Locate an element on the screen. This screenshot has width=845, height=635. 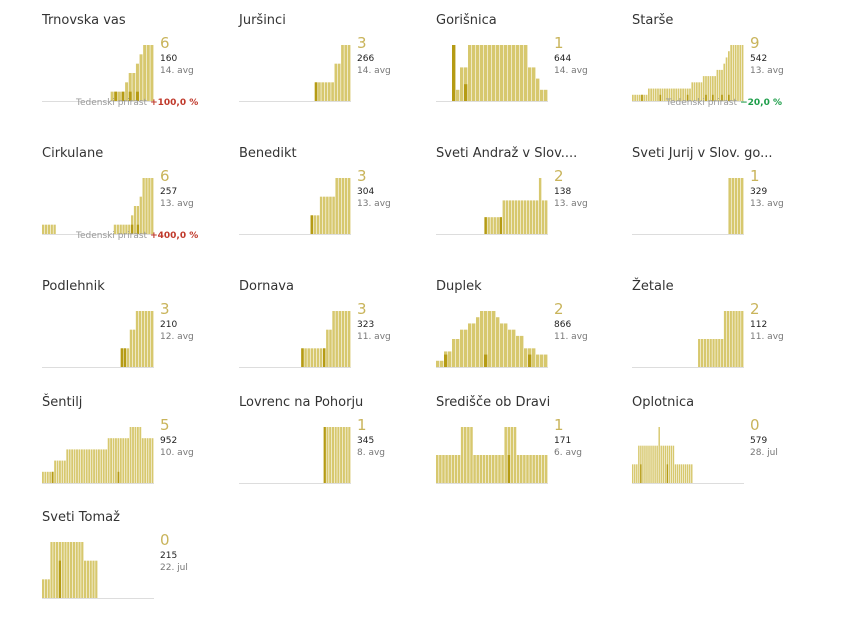
total-cases: 210 is located at coordinates (169, 325).